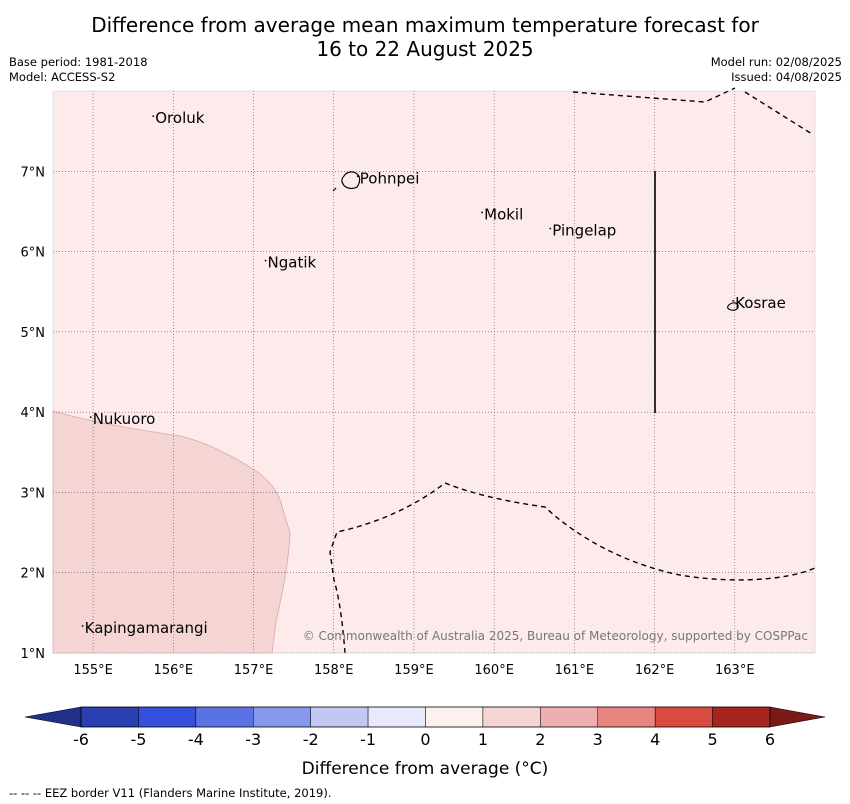  I want to click on colorbar-label: Difference from average (°C), so click(425, 769).